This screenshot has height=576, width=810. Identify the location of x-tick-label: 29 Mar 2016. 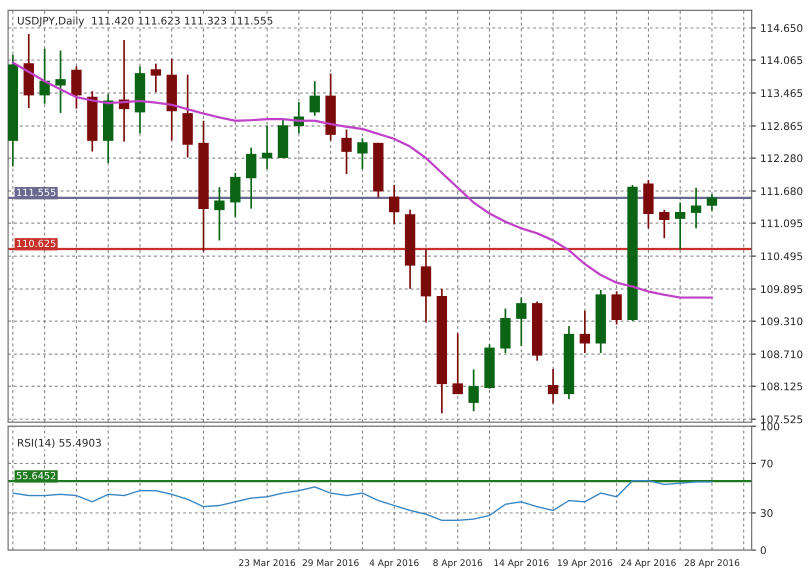
(330, 562).